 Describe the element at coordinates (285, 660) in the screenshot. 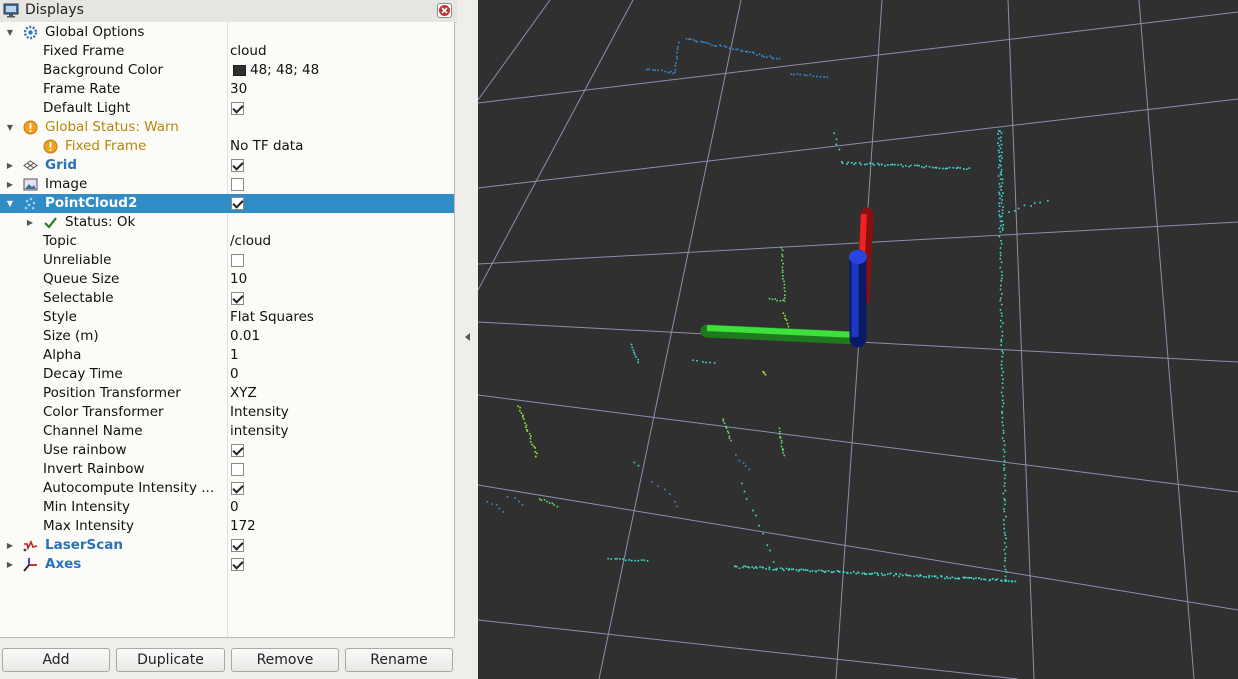

I see `remove-button: Remove` at that location.